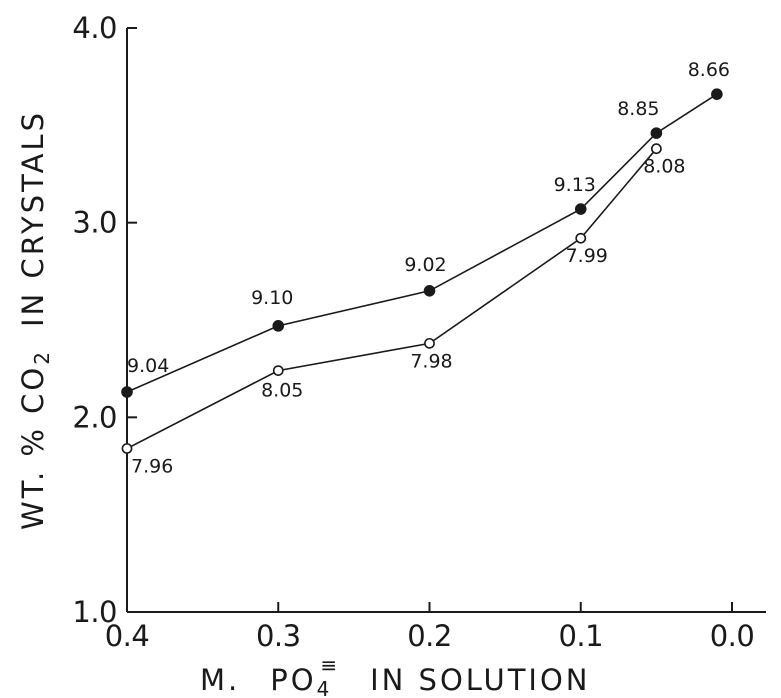  What do you see at coordinates (272, 298) in the screenshot?
I see `data-point-label: 9.10` at bounding box center [272, 298].